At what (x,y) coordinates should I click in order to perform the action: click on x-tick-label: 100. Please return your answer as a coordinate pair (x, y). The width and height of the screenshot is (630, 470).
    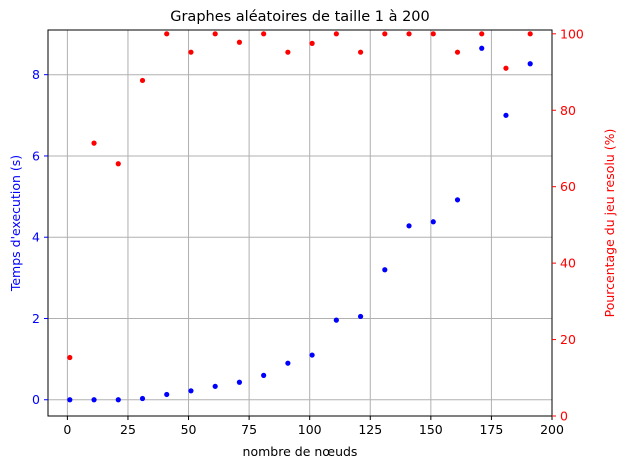
    Looking at the image, I should click on (310, 429).